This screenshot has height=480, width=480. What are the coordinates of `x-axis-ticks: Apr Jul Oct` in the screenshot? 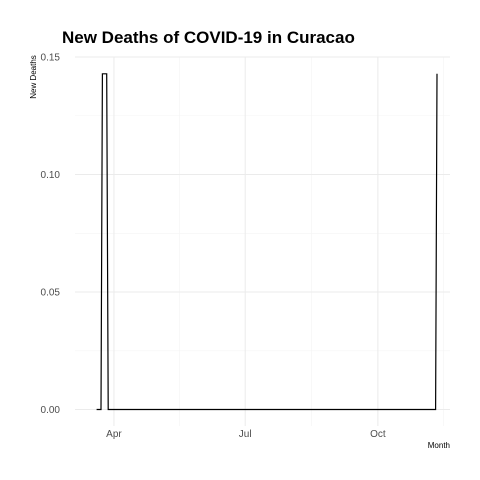 It's located at (246, 434).